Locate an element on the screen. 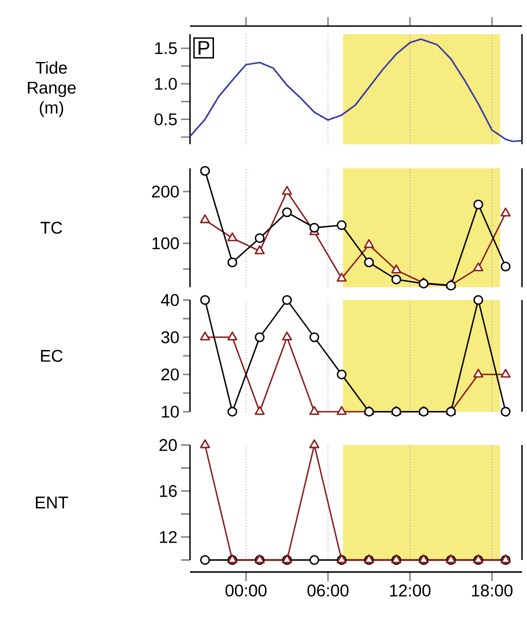  y-tick-label: 12 is located at coordinates (168, 537).